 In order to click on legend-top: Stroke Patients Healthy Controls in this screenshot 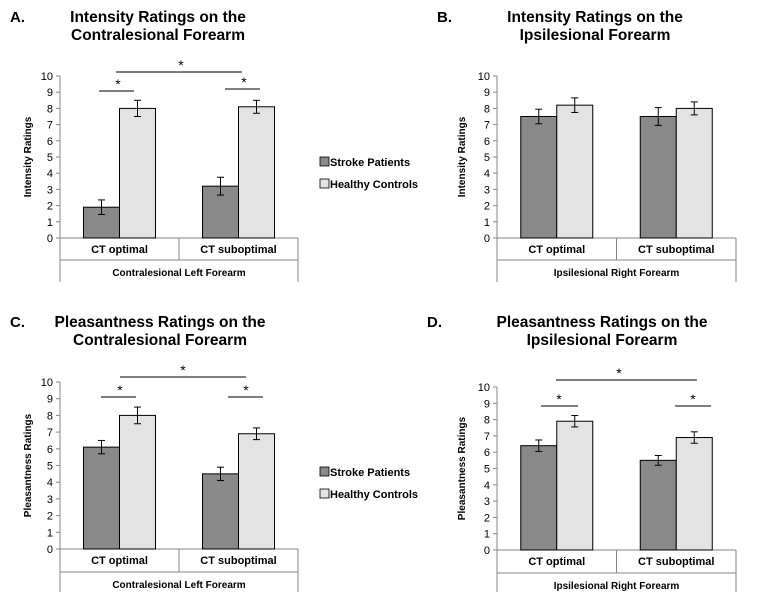, I will do `click(368, 173)`.